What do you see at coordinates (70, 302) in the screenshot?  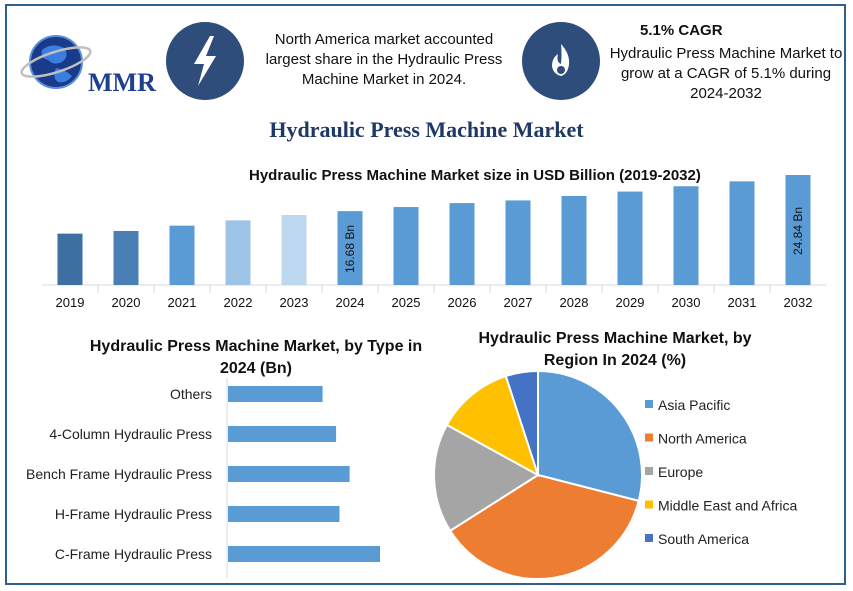 I see `x-tick-label-2019: 2019` at bounding box center [70, 302].